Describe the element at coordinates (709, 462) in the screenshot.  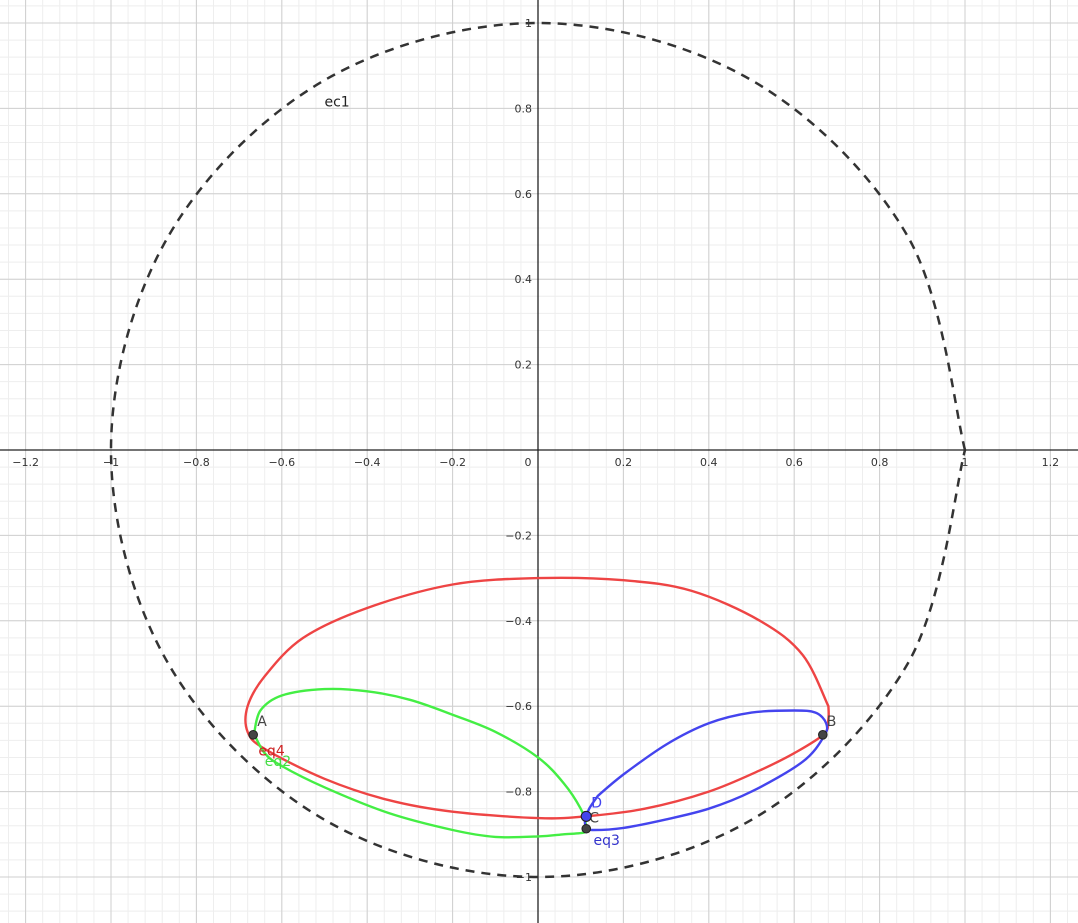
I see `x-tick-label: 0.4` at that location.